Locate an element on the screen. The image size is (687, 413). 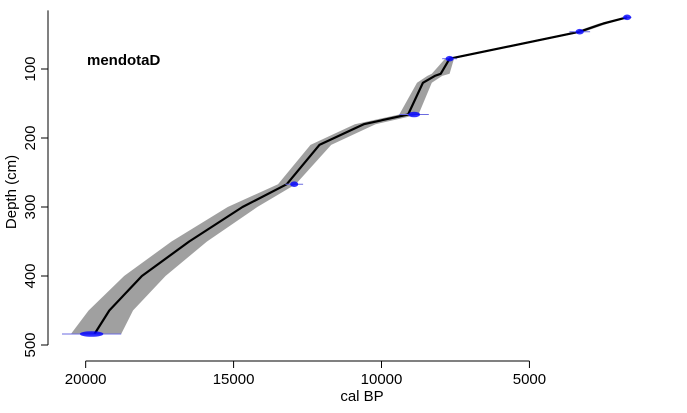
core-name-label: mendotaD is located at coordinates (124, 60).